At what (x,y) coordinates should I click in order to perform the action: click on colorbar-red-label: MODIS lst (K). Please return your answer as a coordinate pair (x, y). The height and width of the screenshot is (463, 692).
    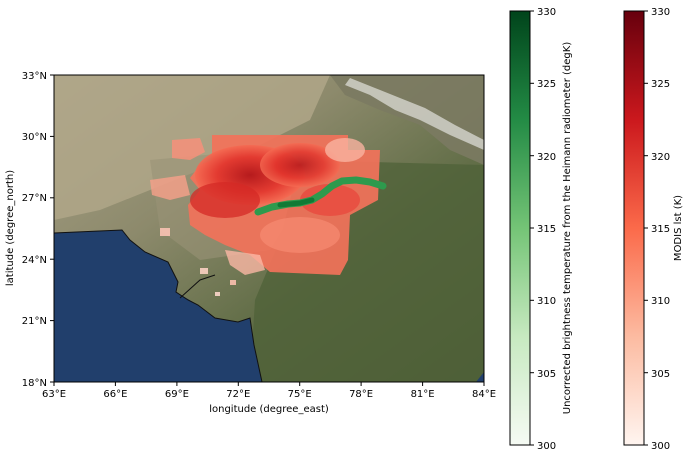
    Looking at the image, I should click on (678, 228).